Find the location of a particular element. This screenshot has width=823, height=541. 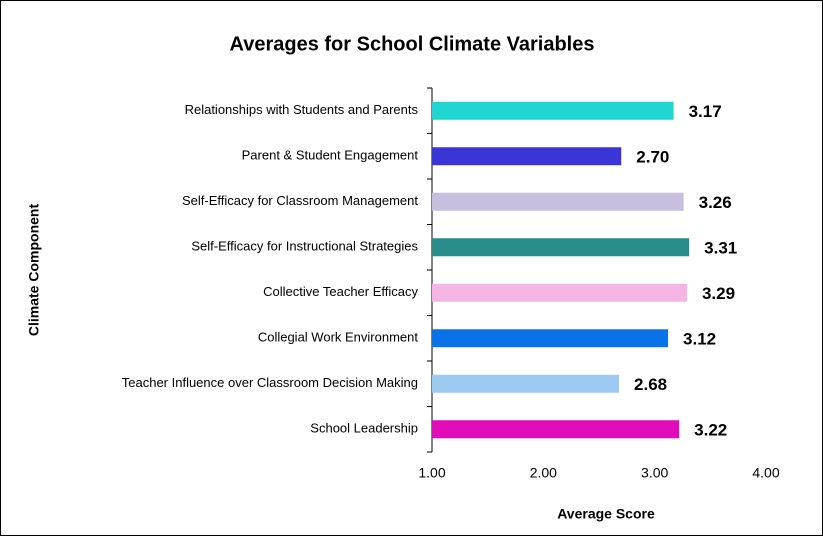

y-tick-label: School Leadership is located at coordinates (364, 428).